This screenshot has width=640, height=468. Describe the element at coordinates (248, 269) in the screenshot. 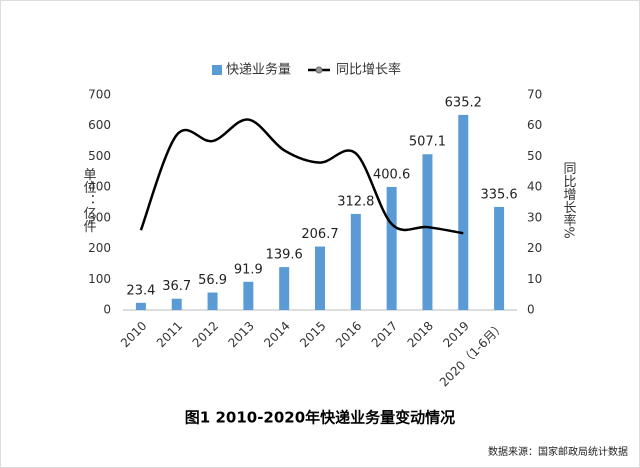

I see `data-label: 91.9` at that location.